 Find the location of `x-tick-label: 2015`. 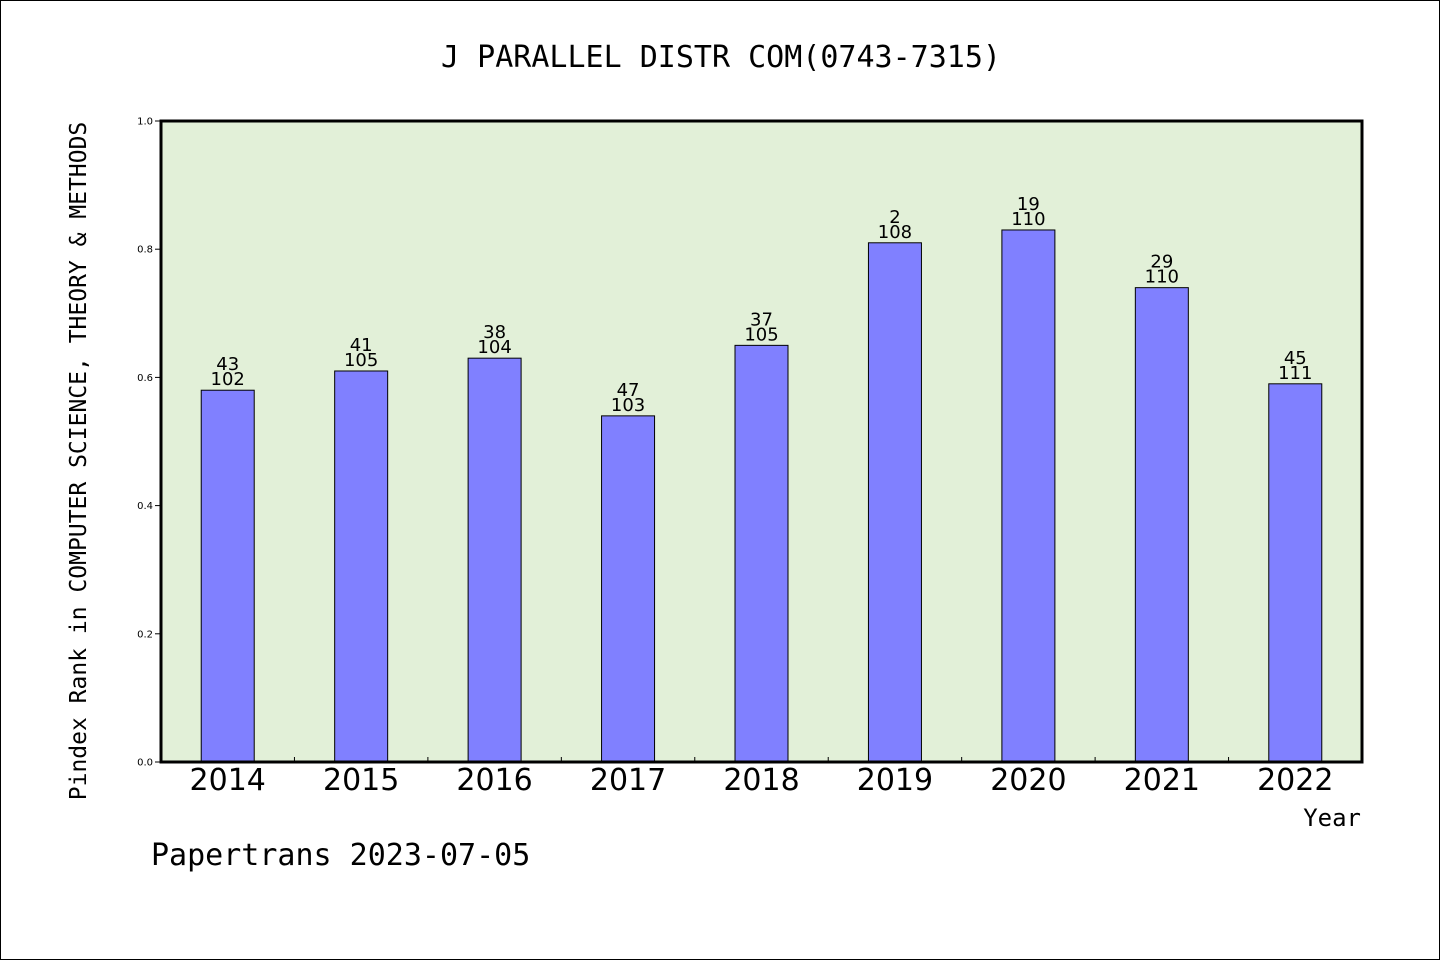

x-tick-label: 2015 is located at coordinates (361, 780).